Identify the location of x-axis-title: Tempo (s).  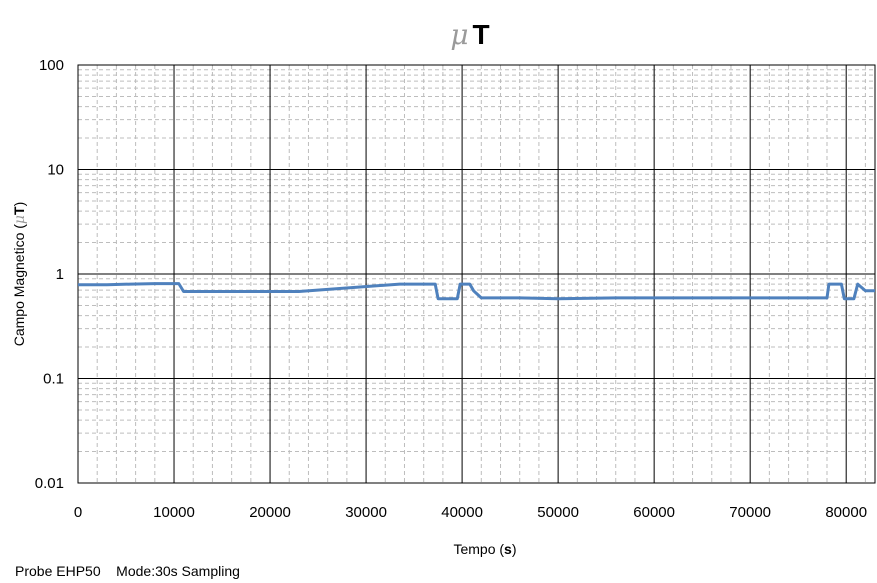
(484, 549).